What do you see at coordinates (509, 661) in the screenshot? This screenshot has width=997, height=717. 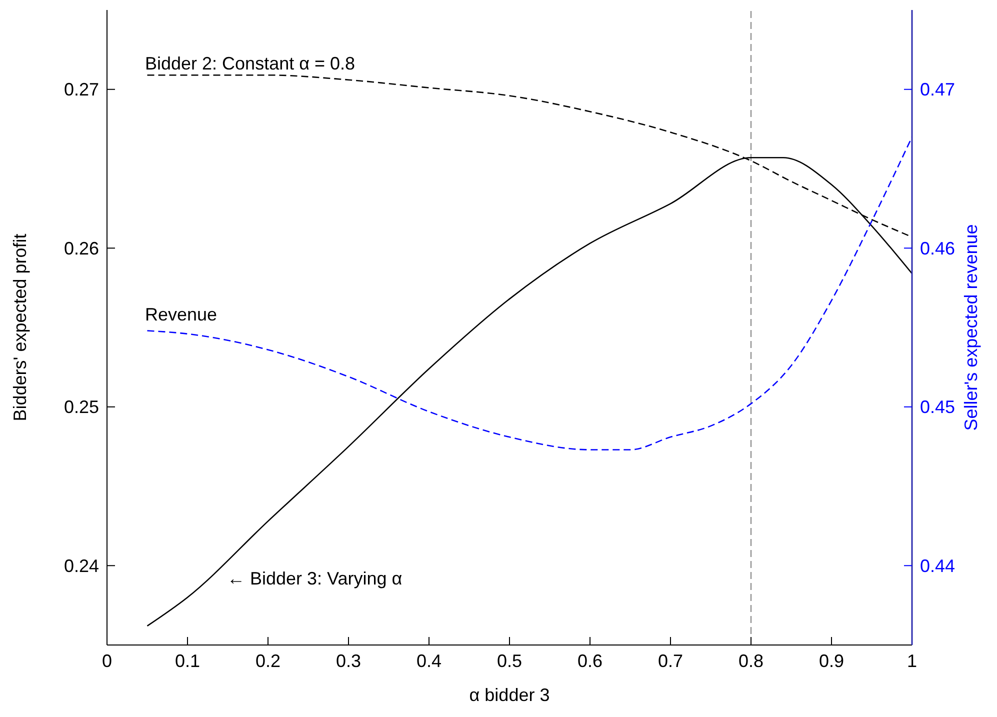 I see `x-tick-label: 0.5` at bounding box center [509, 661].